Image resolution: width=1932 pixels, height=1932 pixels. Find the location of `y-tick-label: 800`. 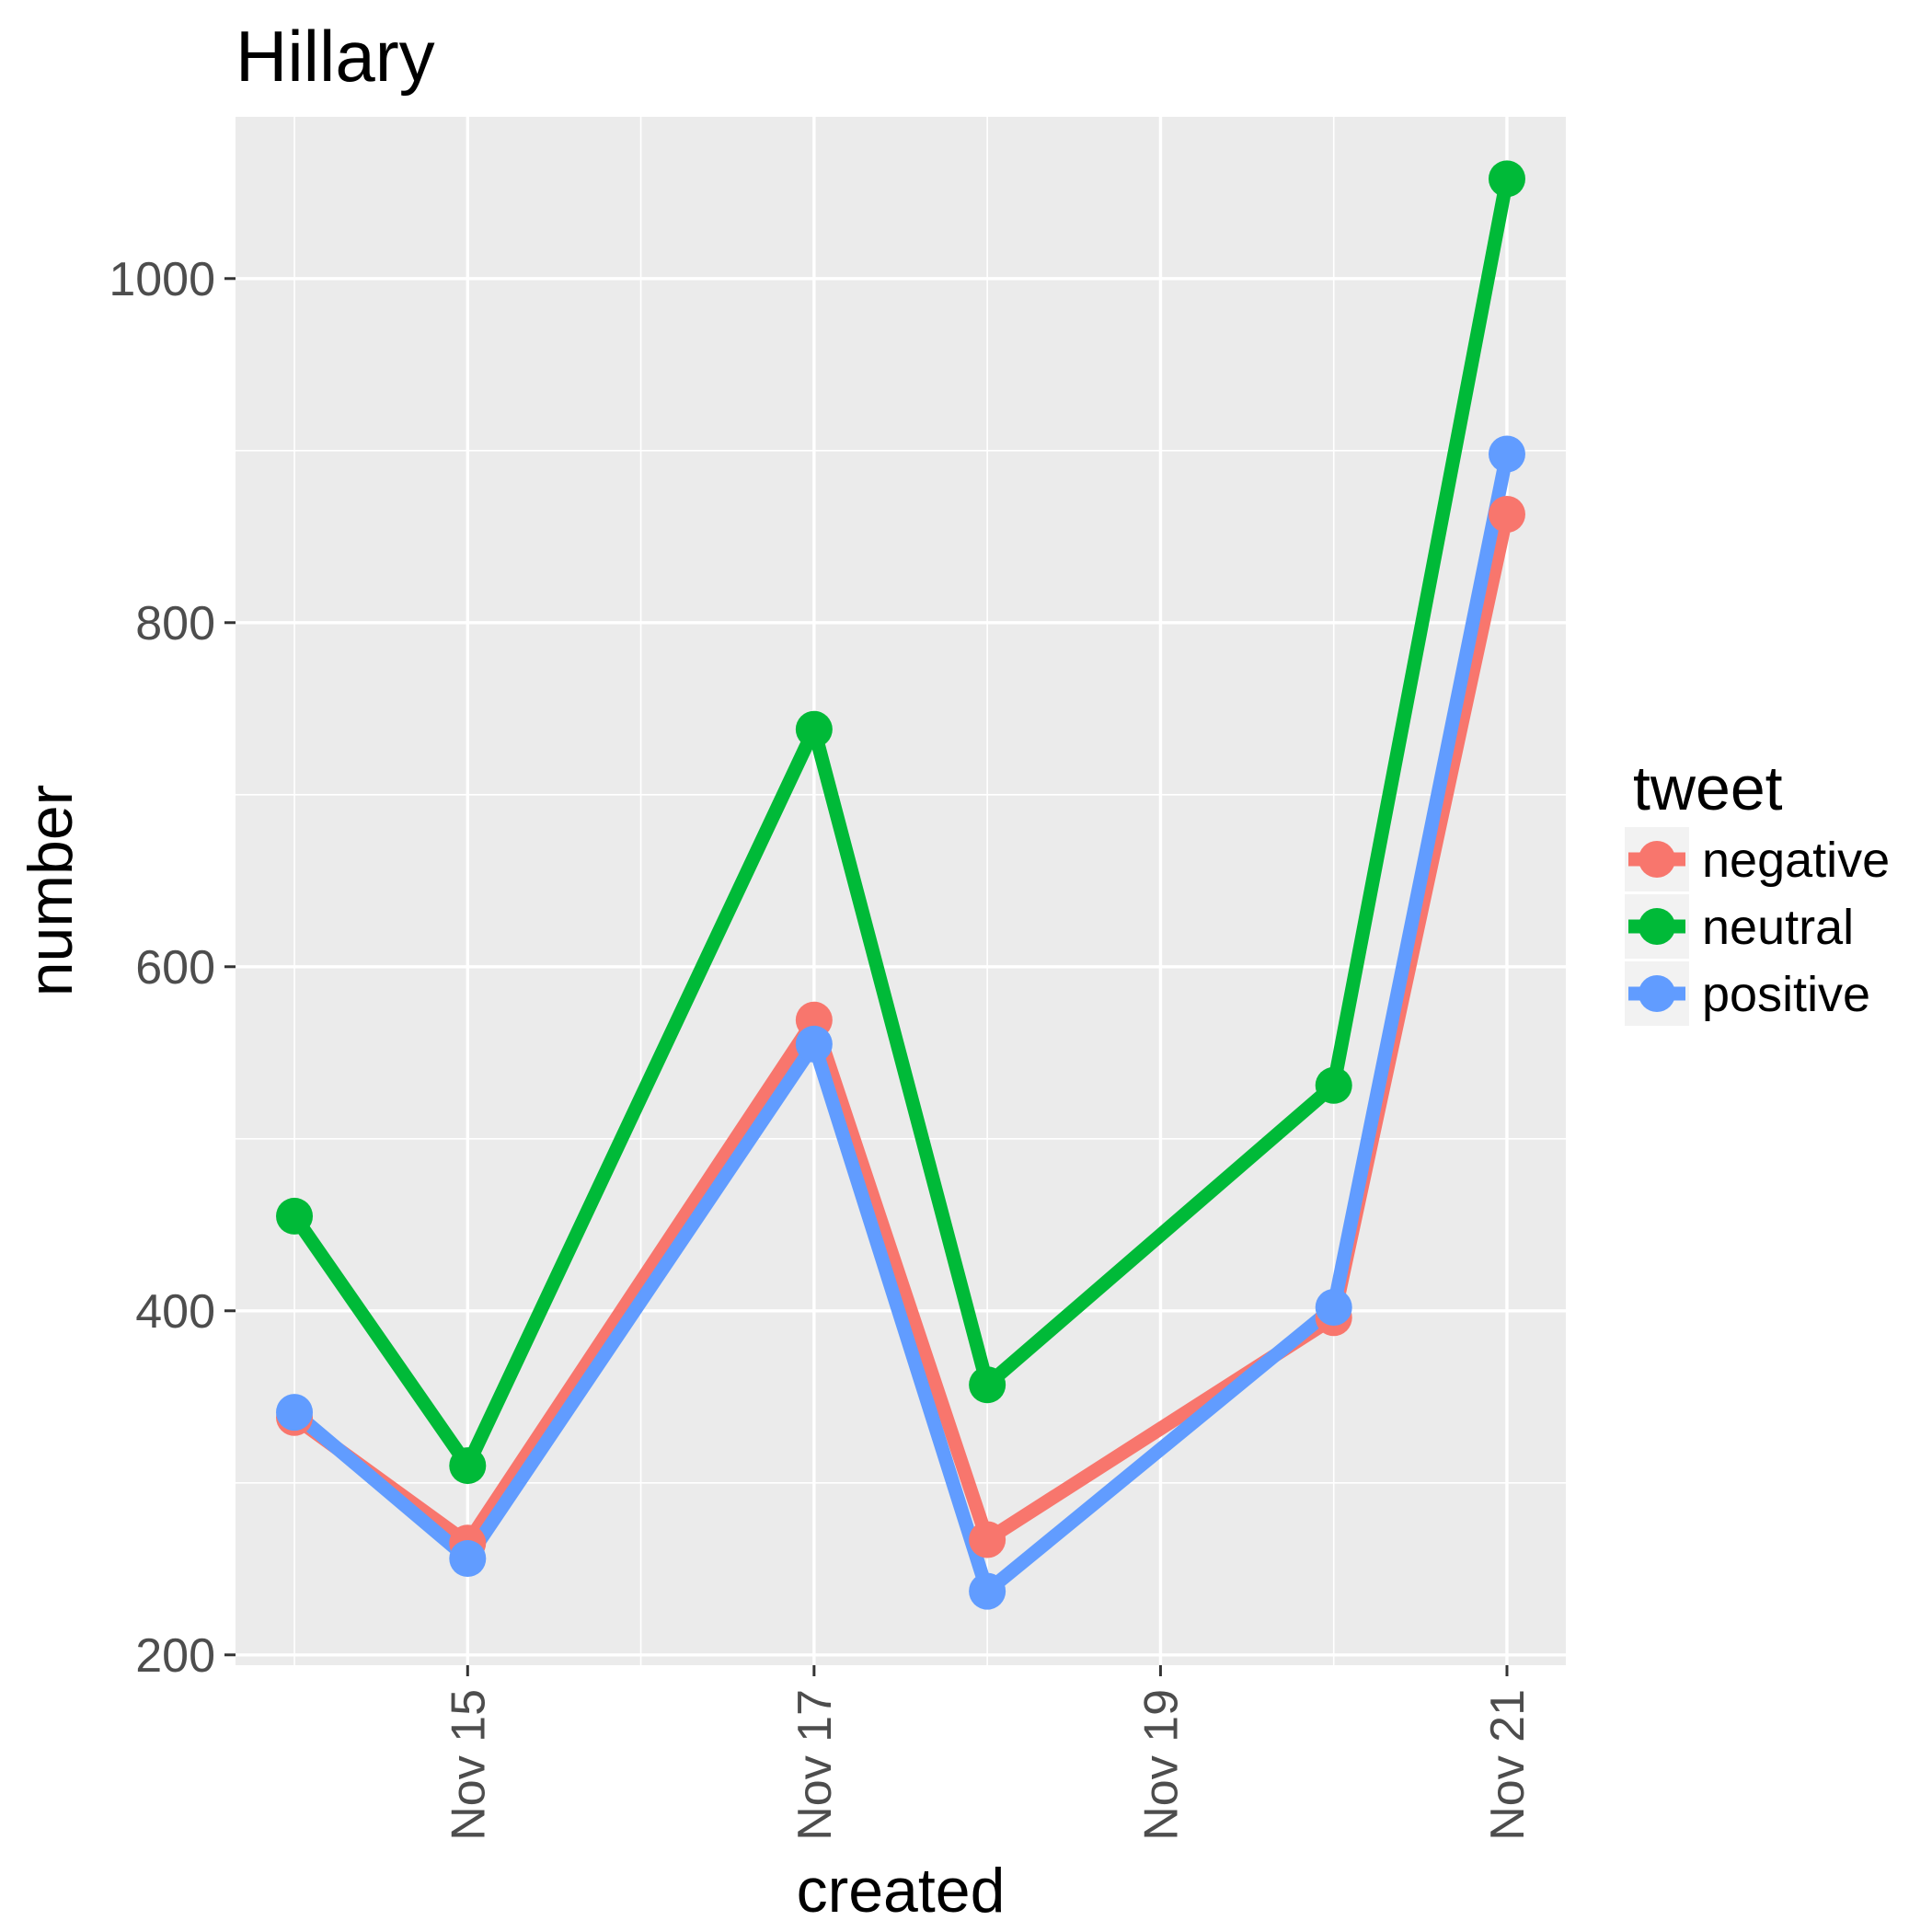

y-tick-label: 800 is located at coordinates (175, 623).